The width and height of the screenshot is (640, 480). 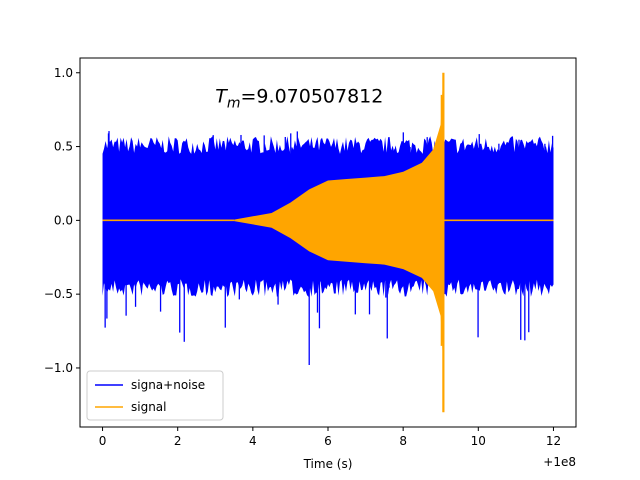 I want to click on x-axis: 0 2 4 6 8 10 12, so click(x=330, y=437).